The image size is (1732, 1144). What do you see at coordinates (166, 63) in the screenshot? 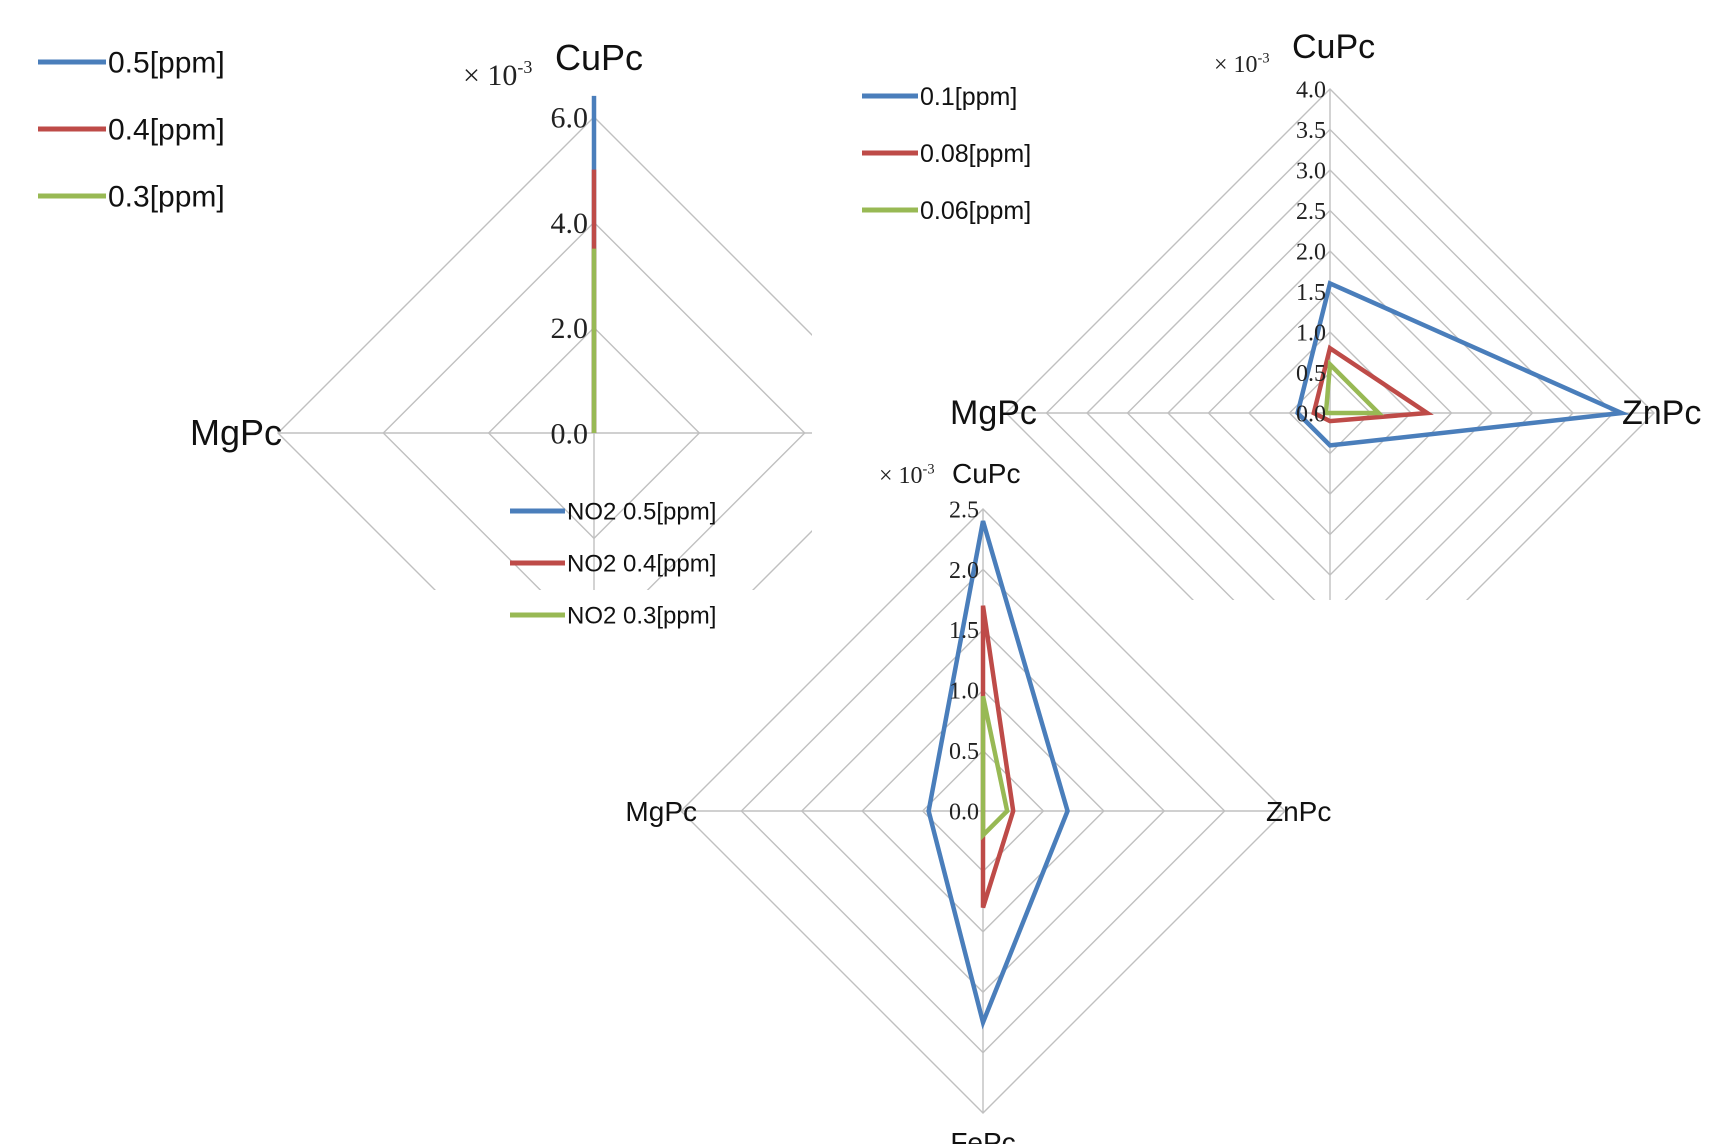
I see `legend-label: 0.5[ppm]` at bounding box center [166, 63].